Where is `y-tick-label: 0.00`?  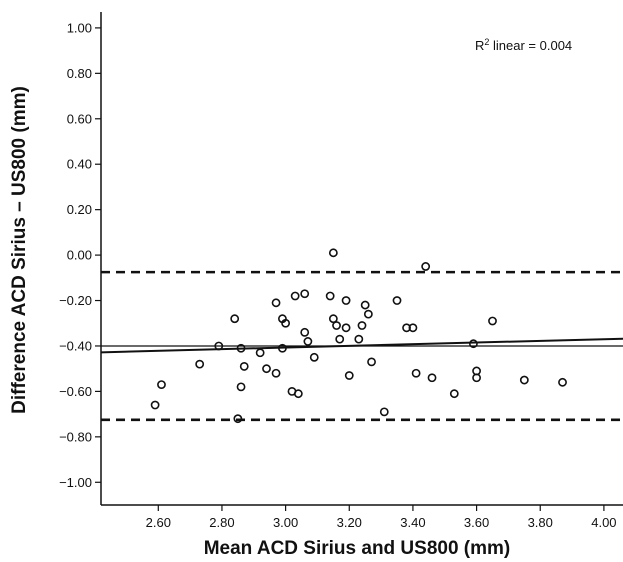
y-tick-label: 0.00 is located at coordinates (79, 255).